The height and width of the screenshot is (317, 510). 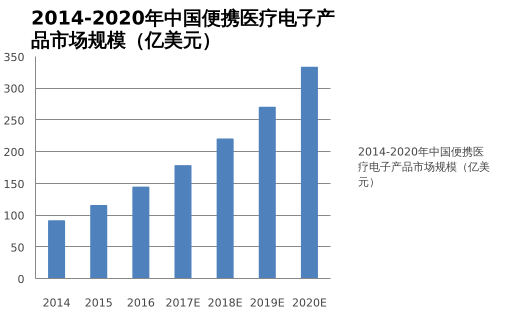 I want to click on text: 2014-2020年中国便携医疗电子产品市场规模（亿美元）, so click(x=424, y=167).